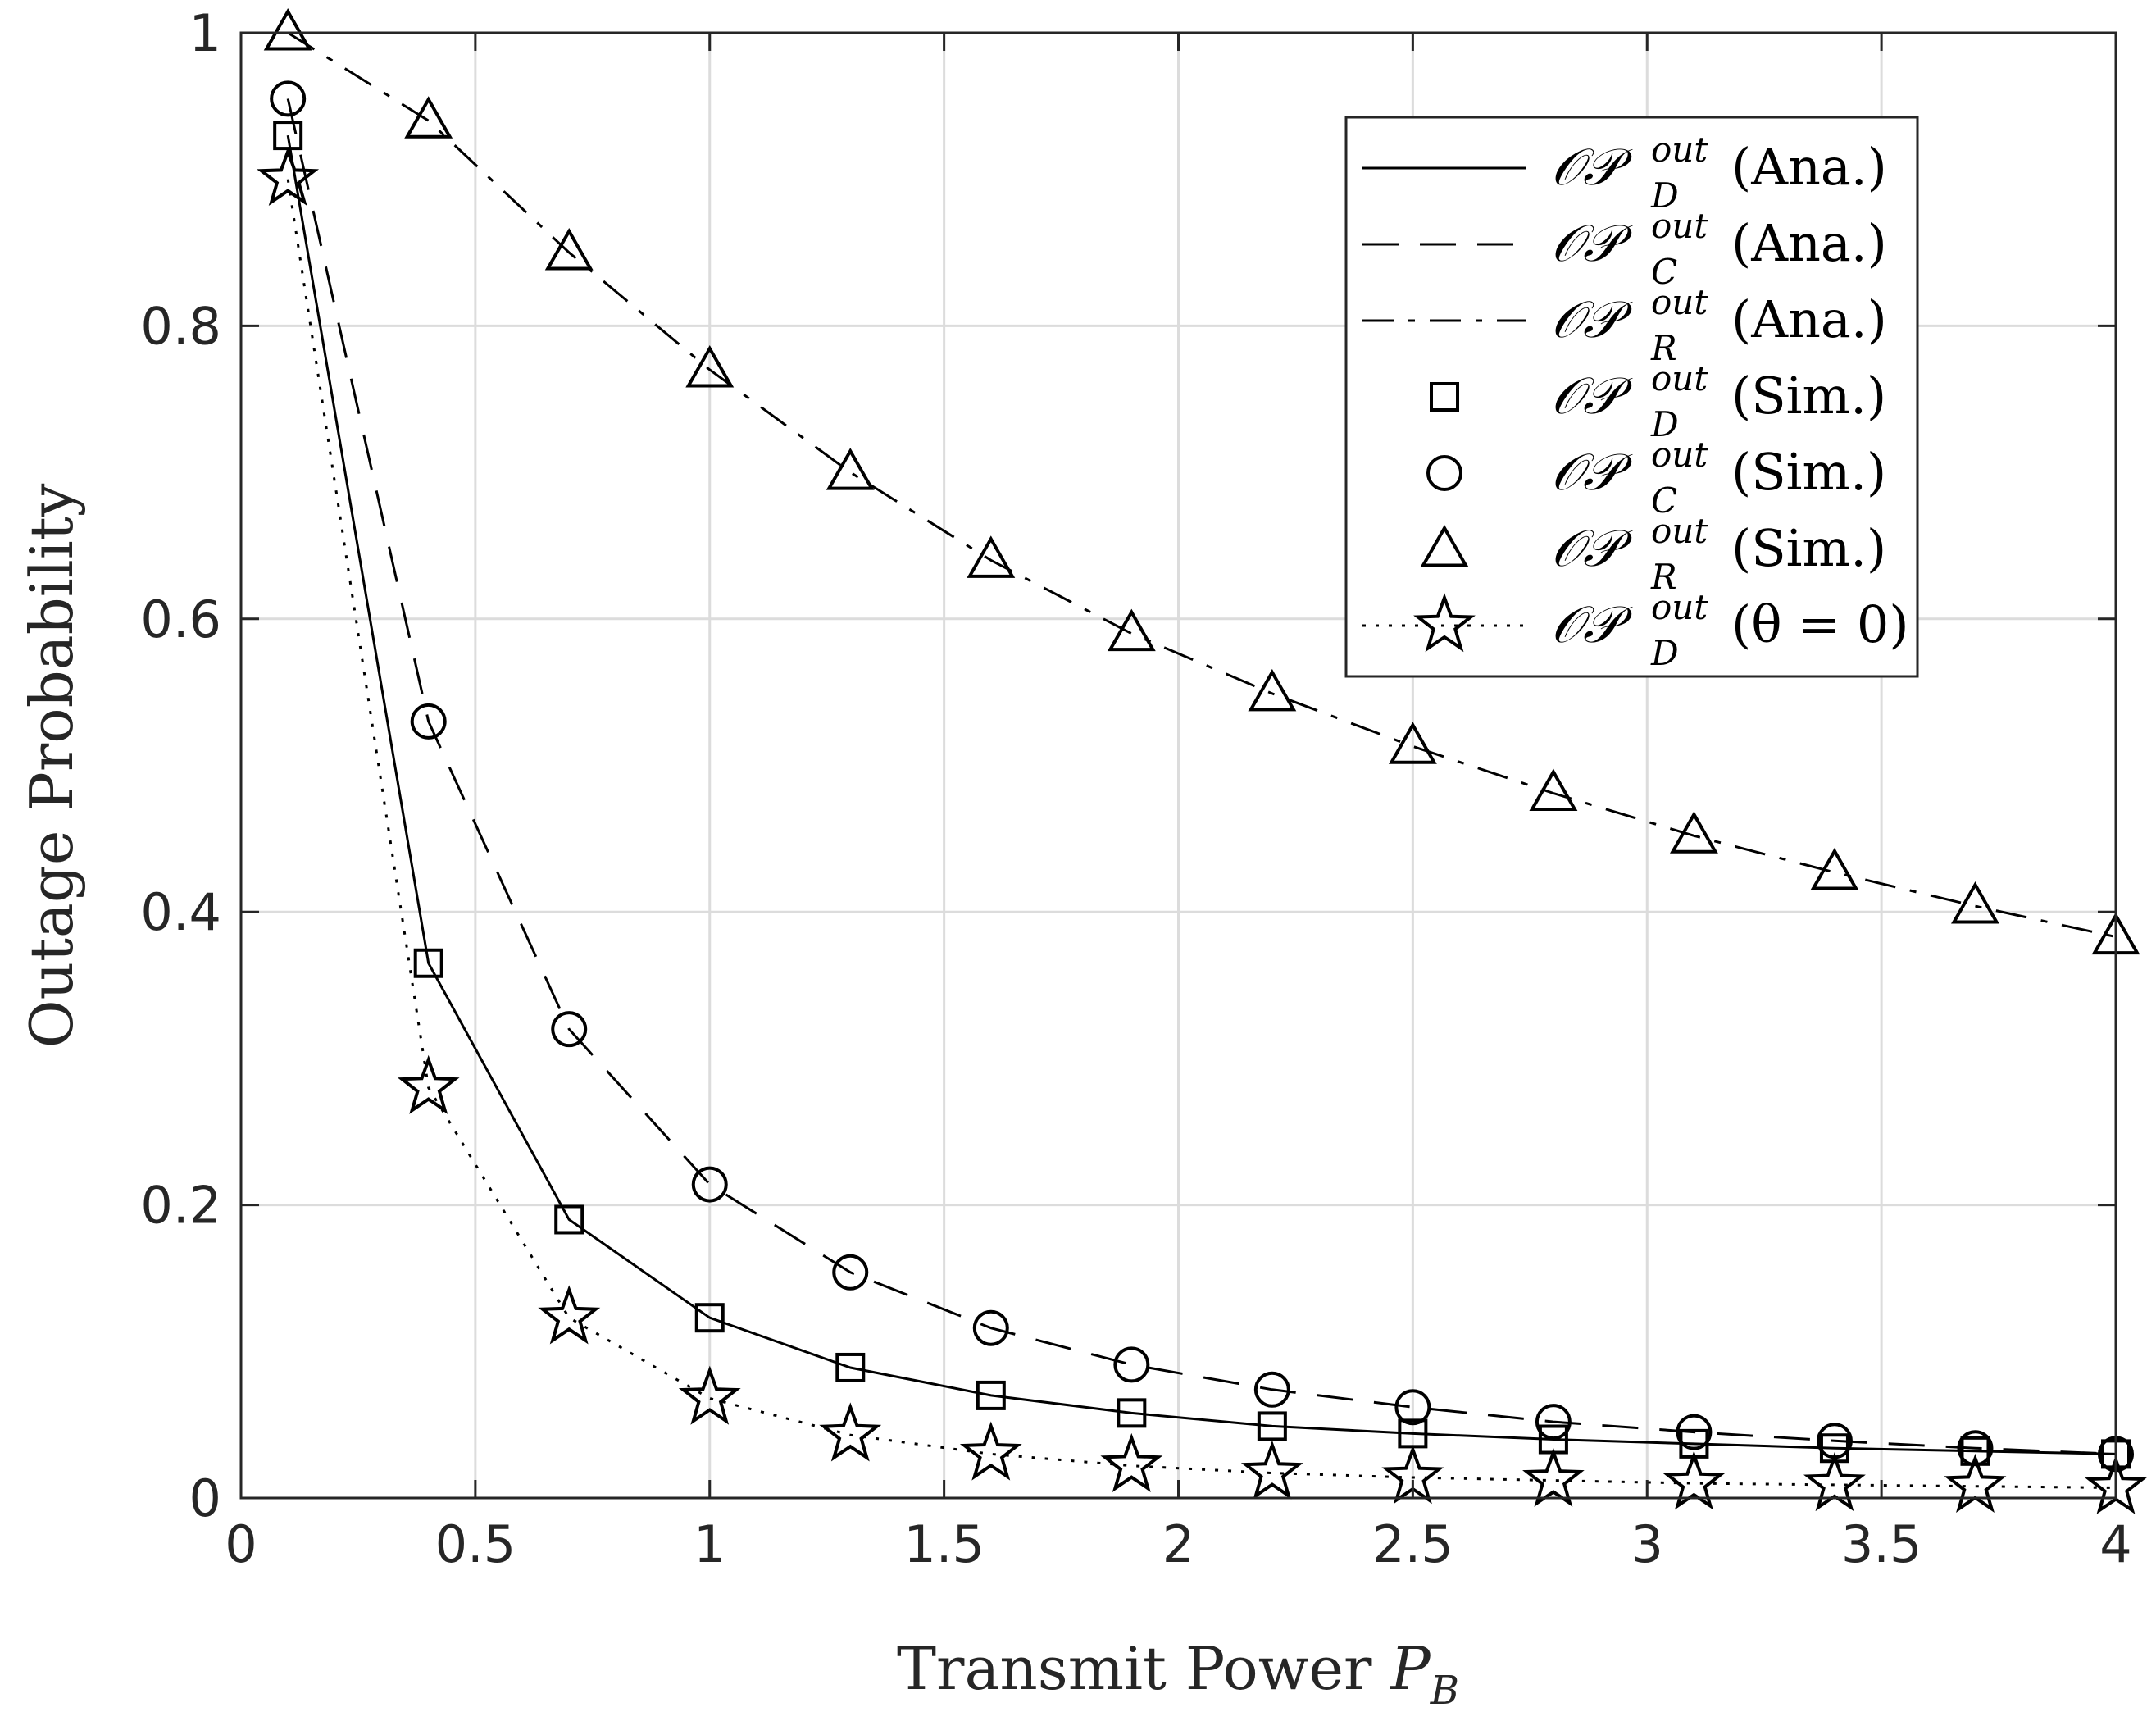 The height and width of the screenshot is (1721, 2156). I want to click on legend-entry-2: 𝒪𝒫 out R (Ana.), so click(1719, 325).